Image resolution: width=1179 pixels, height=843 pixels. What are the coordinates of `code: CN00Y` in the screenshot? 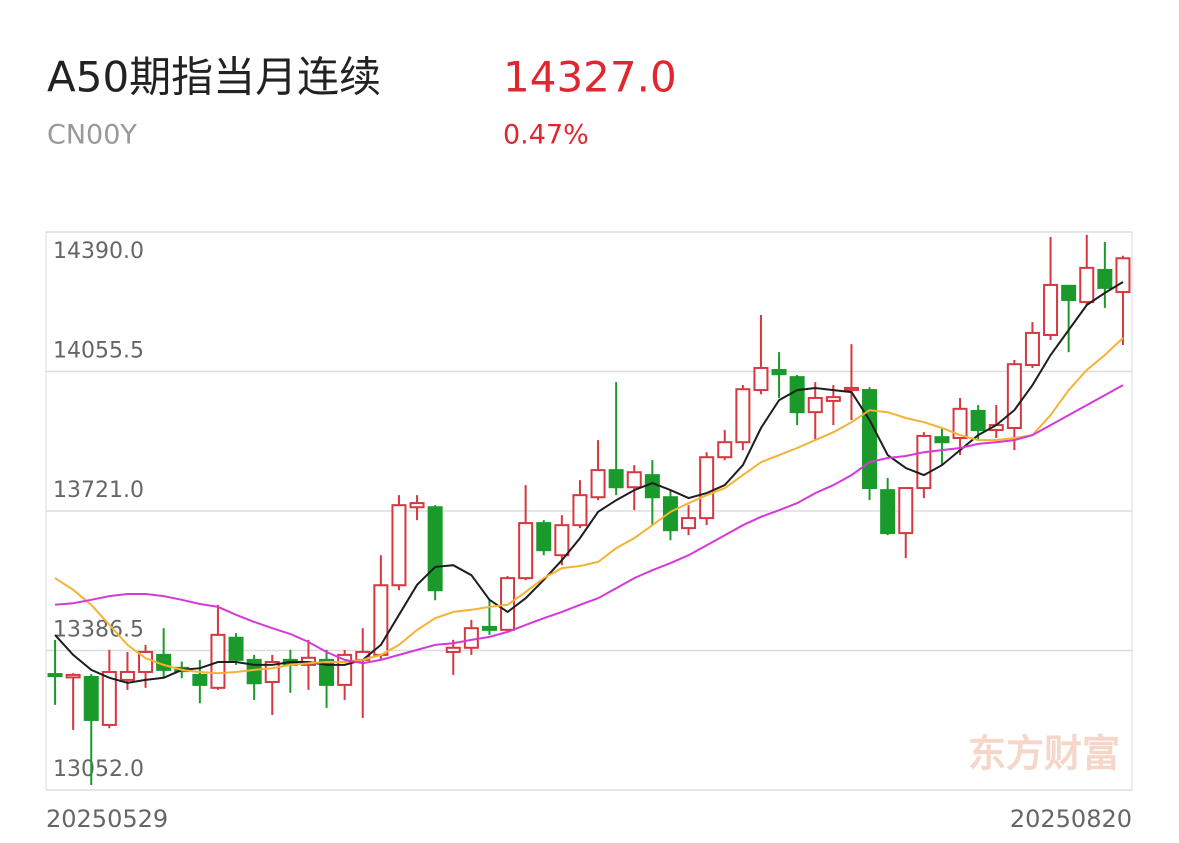 It's located at (92, 135).